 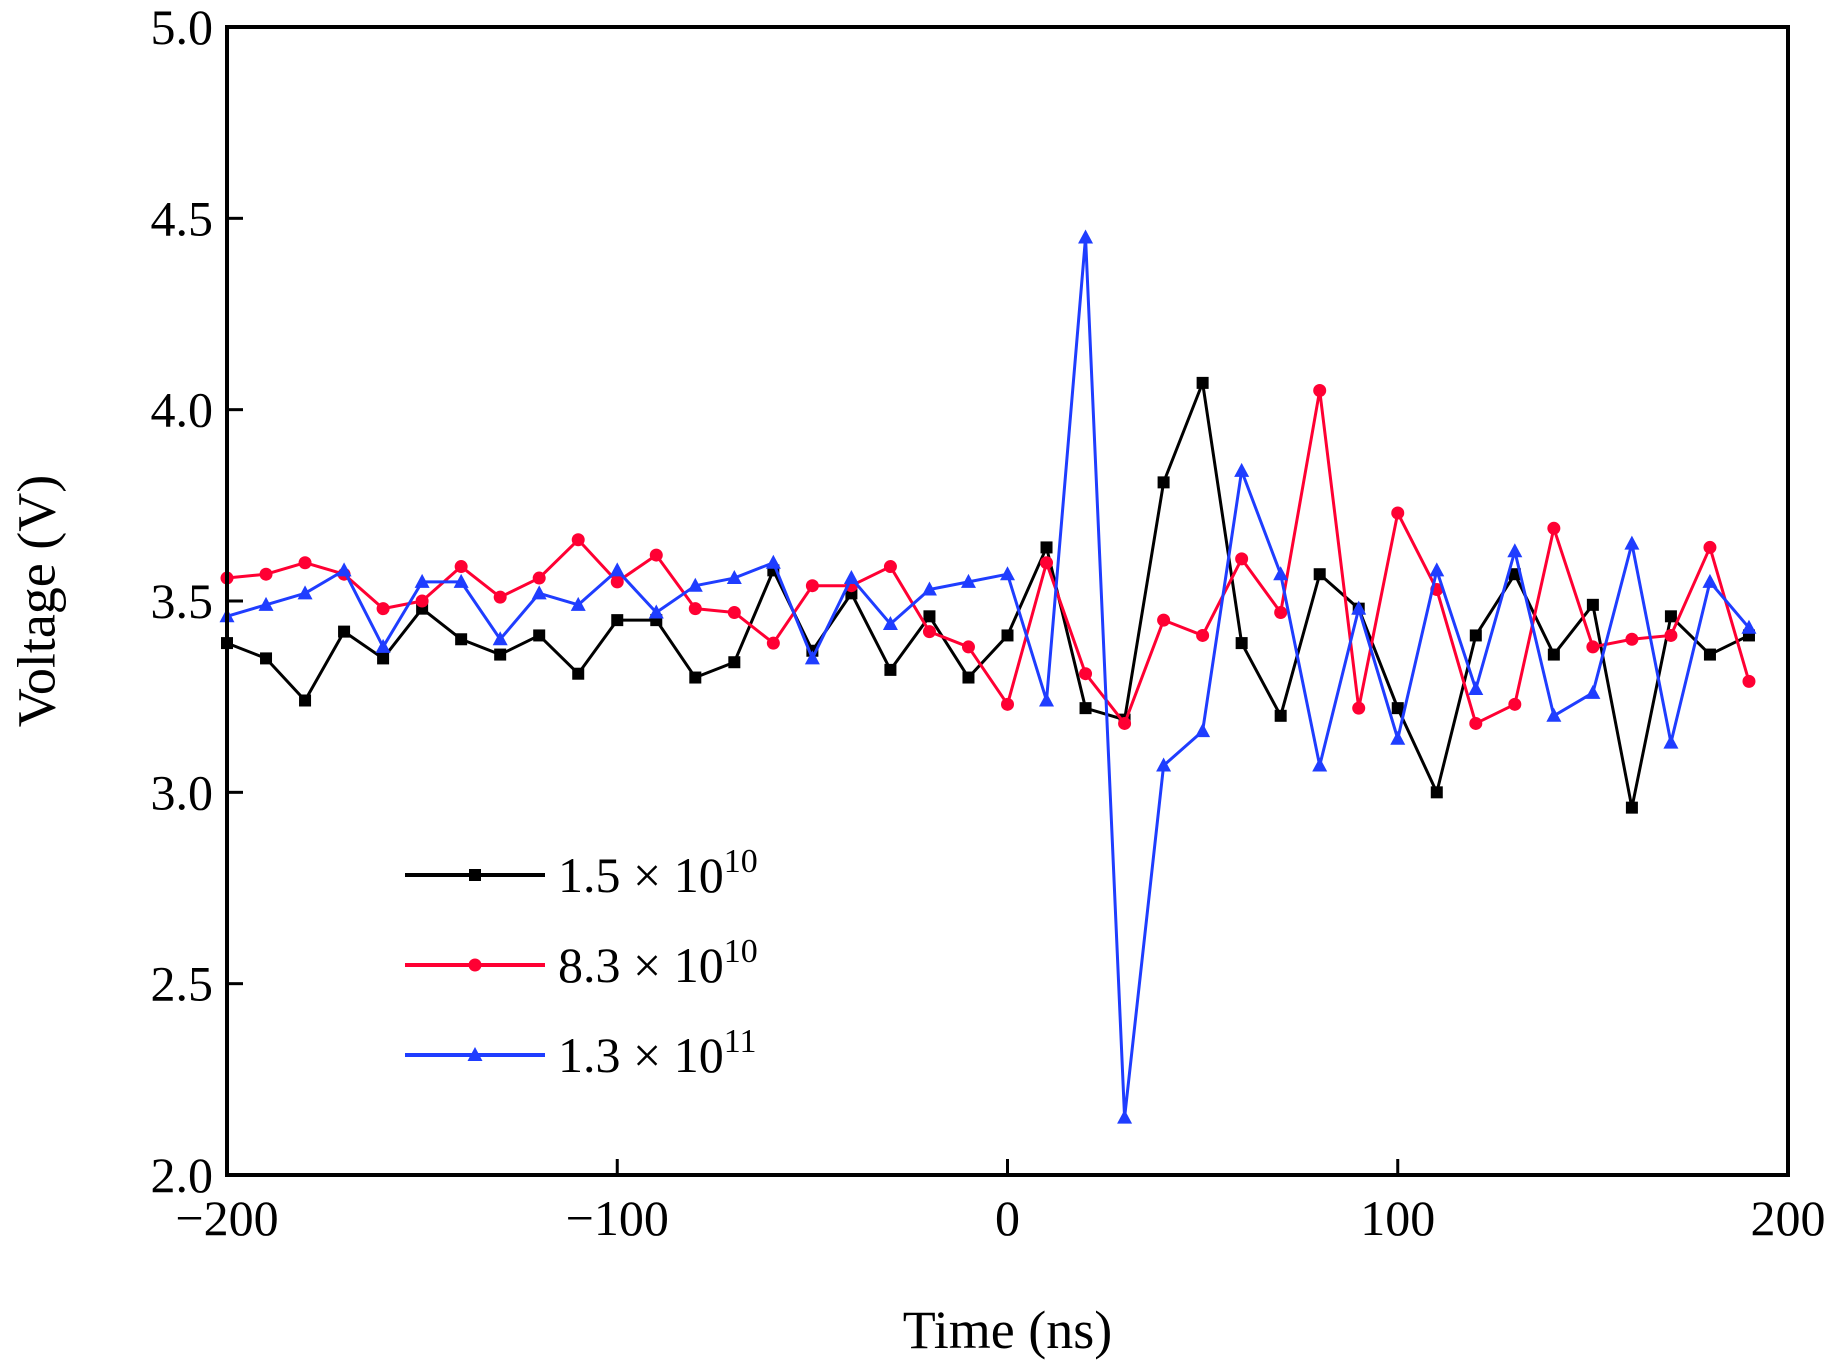 What do you see at coordinates (182, 792) in the screenshot?
I see `y-tick-label: 3.0` at bounding box center [182, 792].